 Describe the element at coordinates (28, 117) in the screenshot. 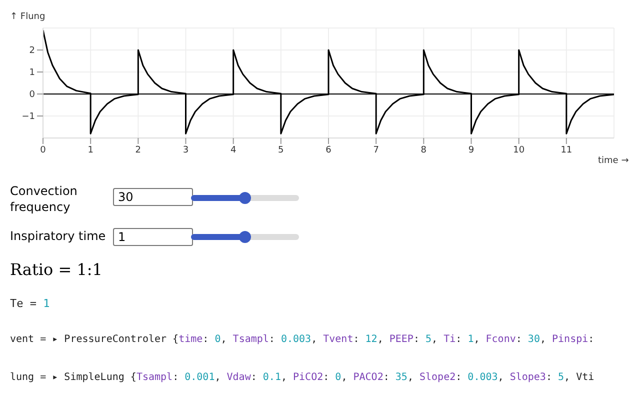

I see `y-tick-label: −1` at that location.